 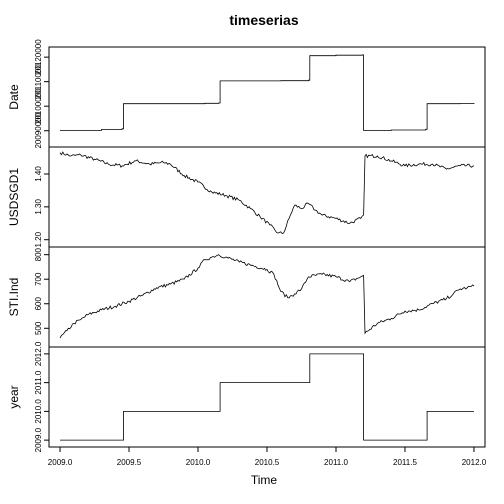 What do you see at coordinates (474, 462) in the screenshot?
I see `x-tick-label: 2012.0` at bounding box center [474, 462].